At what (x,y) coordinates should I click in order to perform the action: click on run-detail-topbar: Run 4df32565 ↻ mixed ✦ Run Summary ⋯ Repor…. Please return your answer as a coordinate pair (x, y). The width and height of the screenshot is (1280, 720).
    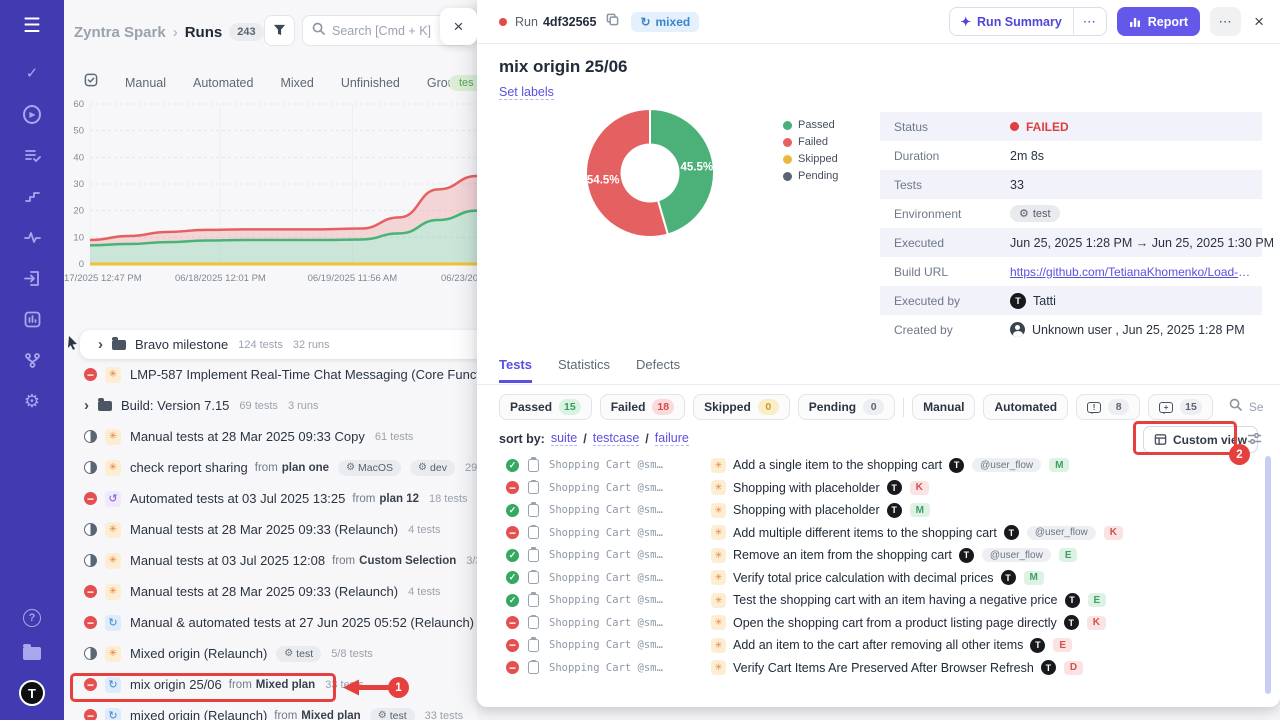
    Looking at the image, I should click on (878, 22).